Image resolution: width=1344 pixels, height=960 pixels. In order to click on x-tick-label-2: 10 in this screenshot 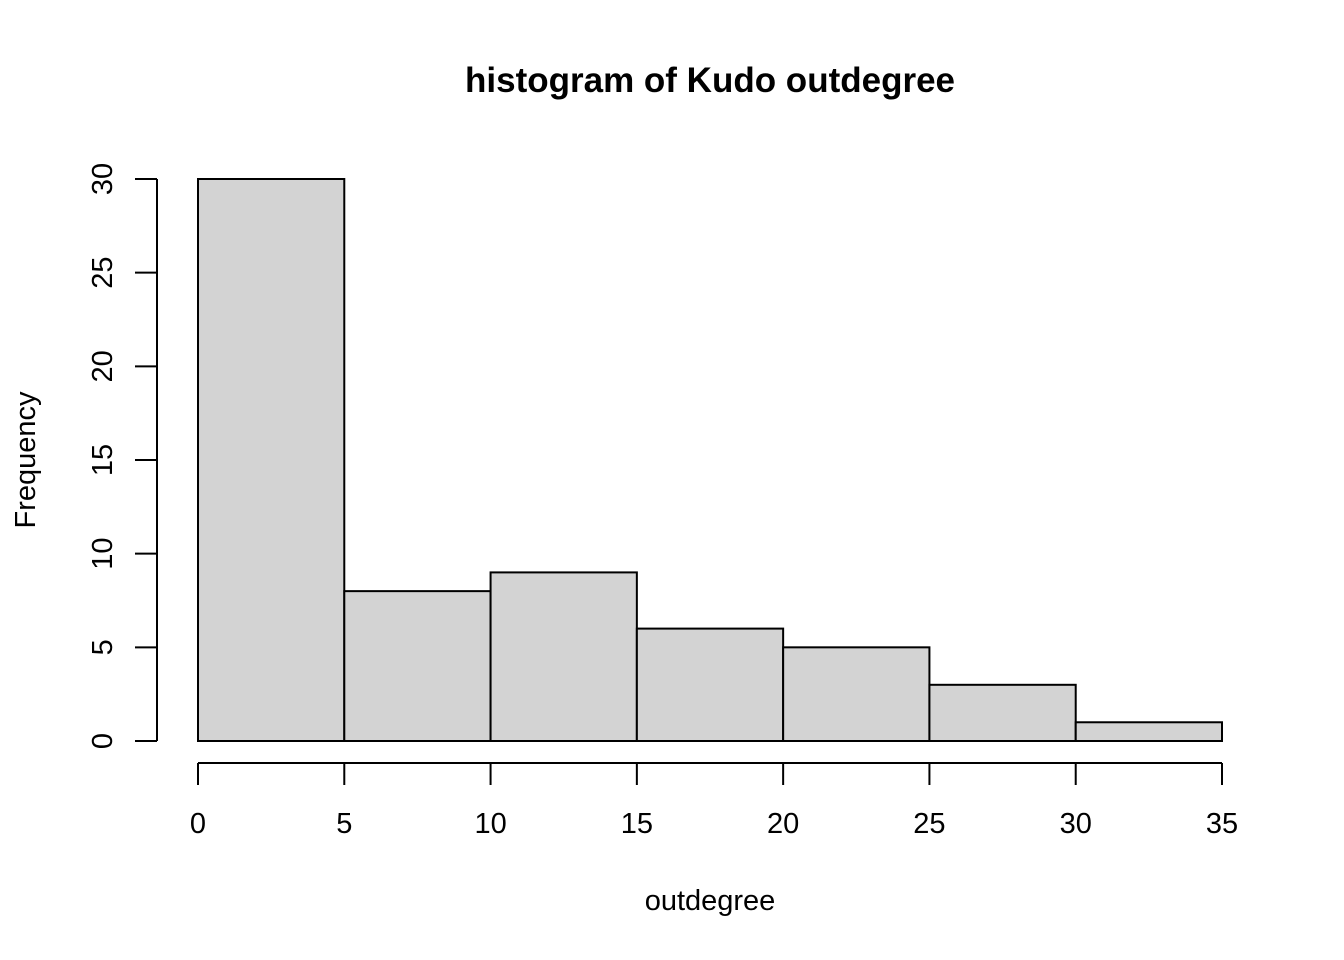, I will do `click(490, 824)`.